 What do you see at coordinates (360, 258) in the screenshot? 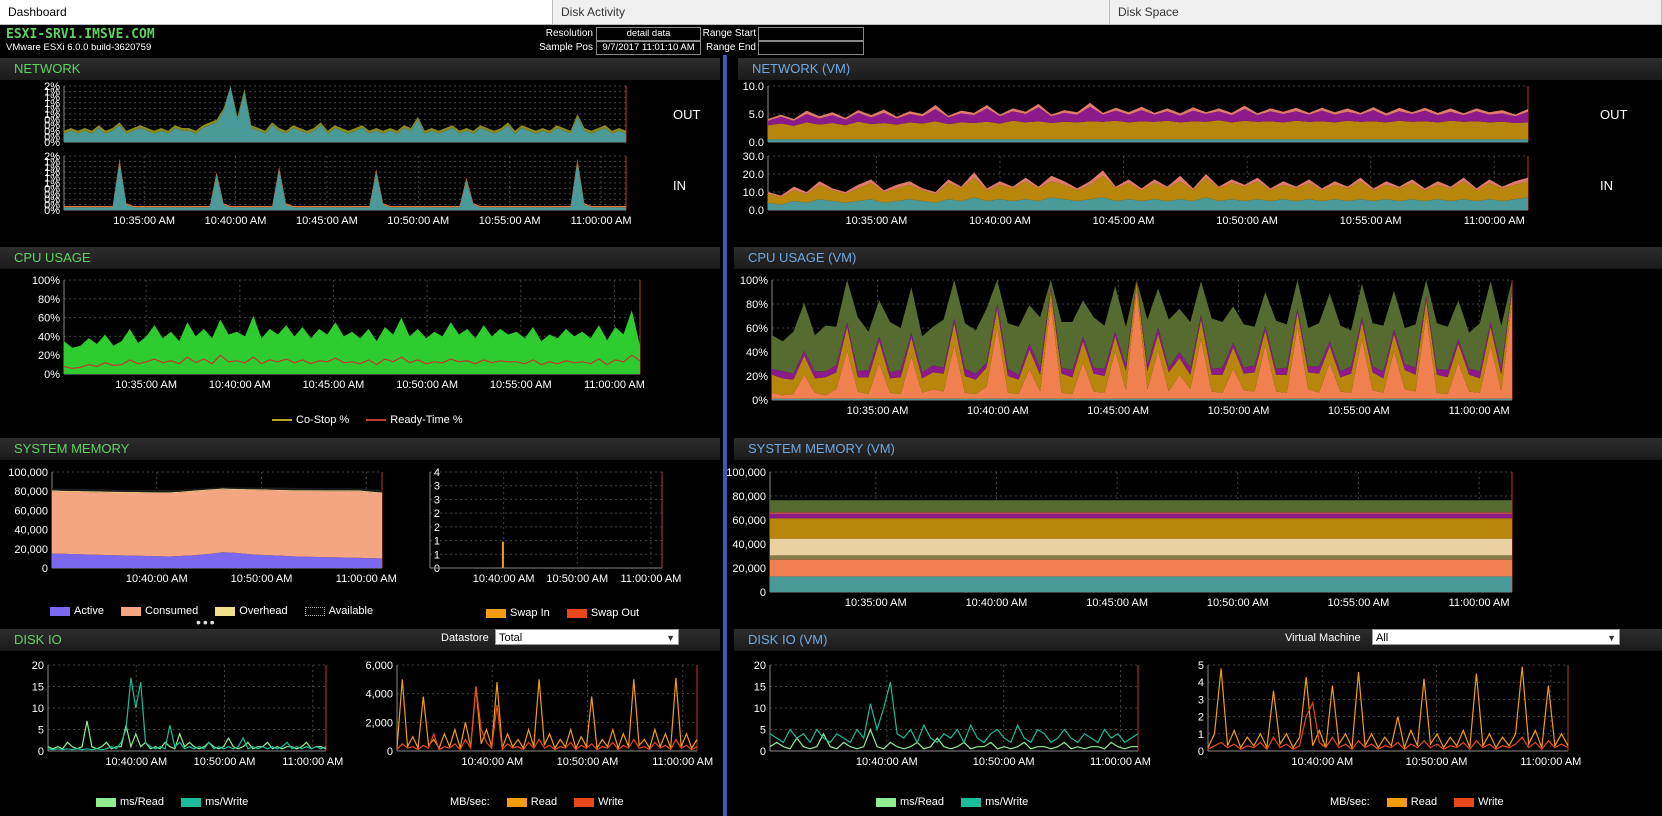
I see `section-cpu: CPU USAGE` at bounding box center [360, 258].